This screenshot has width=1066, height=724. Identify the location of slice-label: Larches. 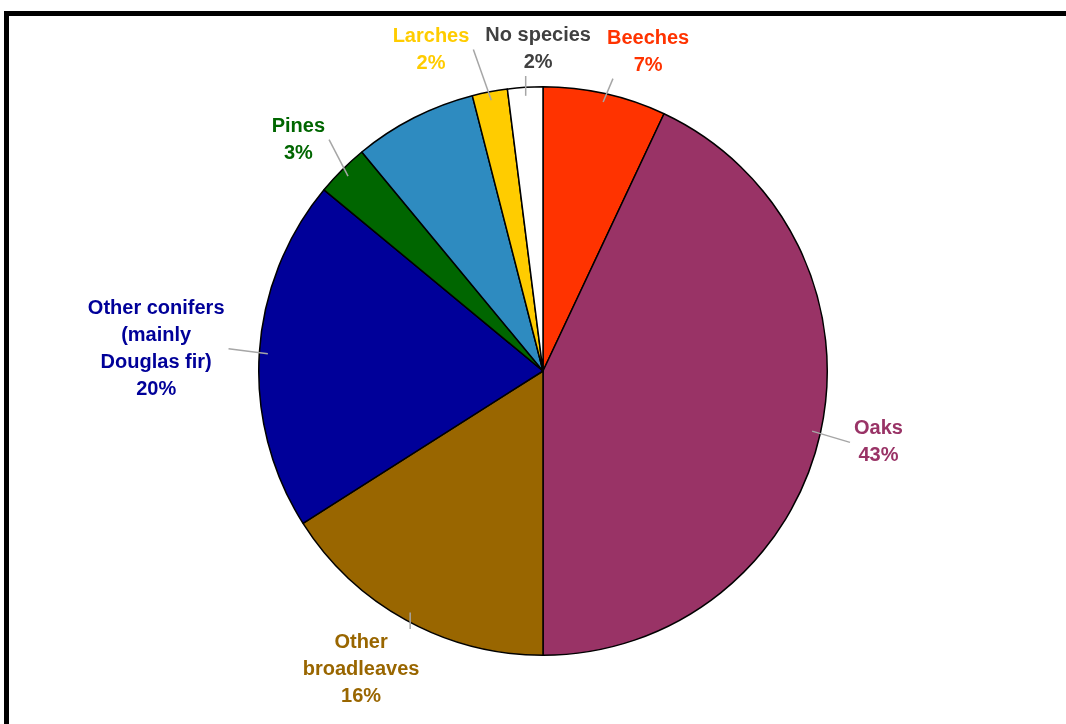
(431, 34).